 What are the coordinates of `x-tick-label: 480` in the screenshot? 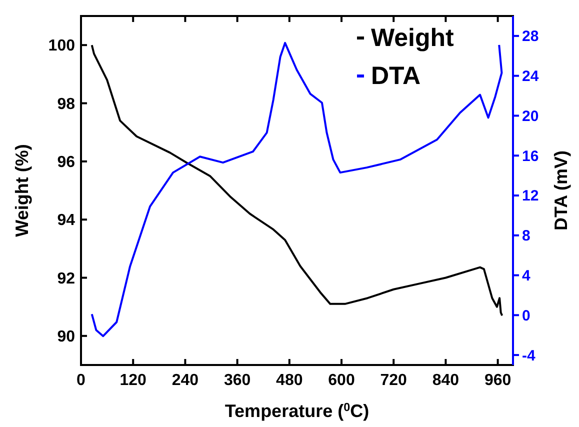 It's located at (289, 380).